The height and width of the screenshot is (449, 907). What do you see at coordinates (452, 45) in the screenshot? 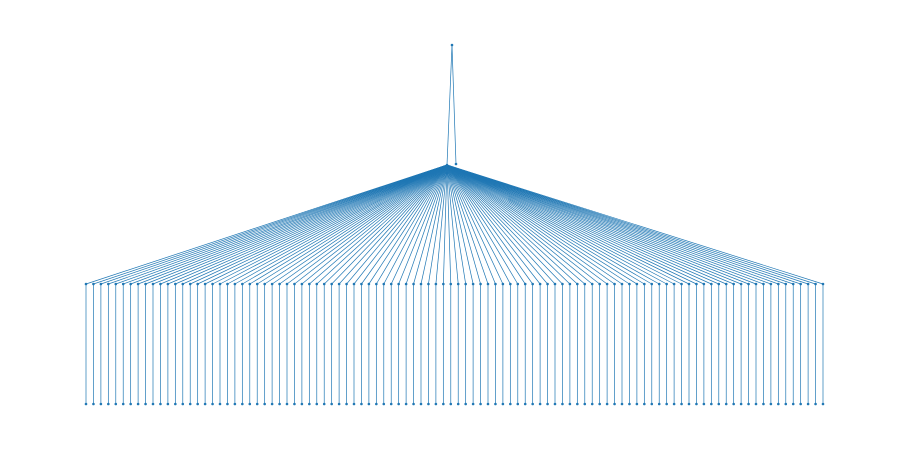
I see `root-node` at bounding box center [452, 45].